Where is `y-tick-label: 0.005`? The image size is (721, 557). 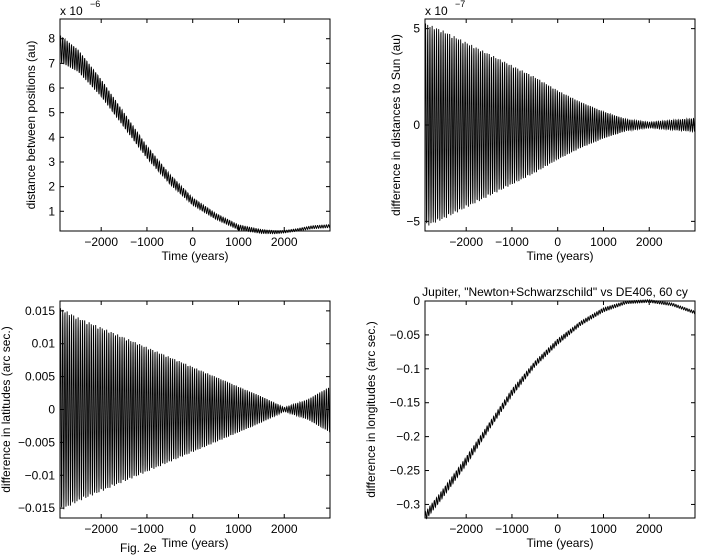 y-tick-label: 0.005 is located at coordinates (40, 377).